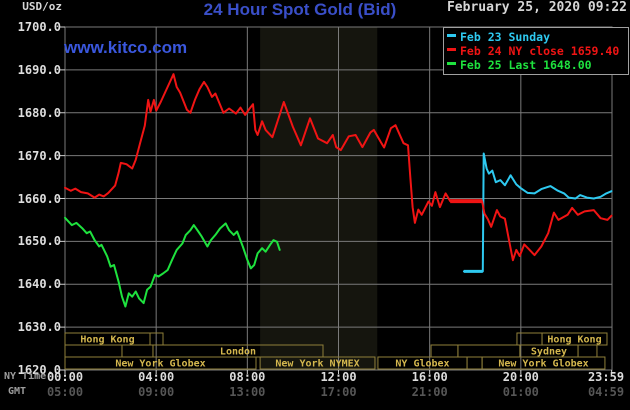  I want to click on y-axis-label: 1700.0, so click(39, 27).